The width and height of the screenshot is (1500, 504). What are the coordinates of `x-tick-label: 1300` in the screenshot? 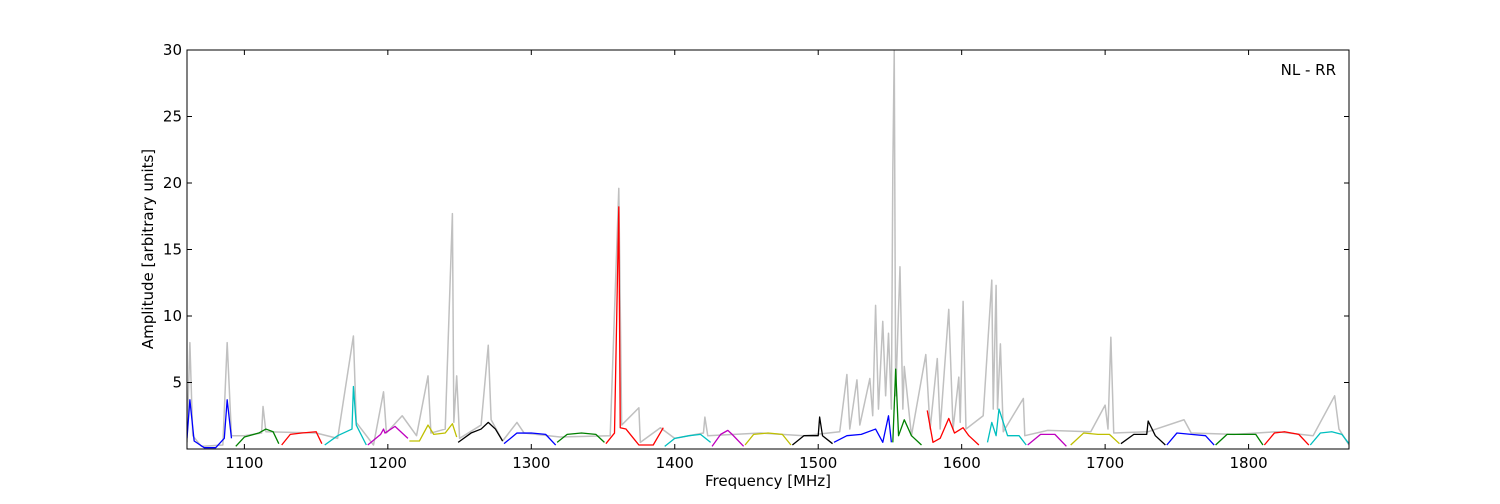 It's located at (531, 463).